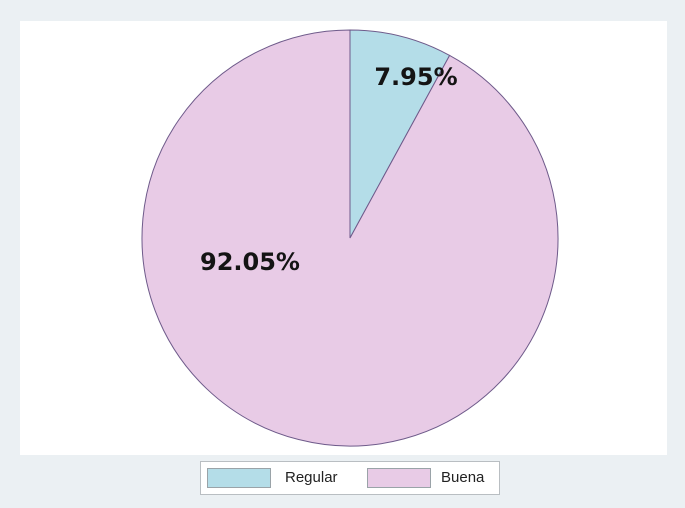  Describe the element at coordinates (250, 262) in the screenshot. I see `pie-label-buena: 92.05%` at that location.